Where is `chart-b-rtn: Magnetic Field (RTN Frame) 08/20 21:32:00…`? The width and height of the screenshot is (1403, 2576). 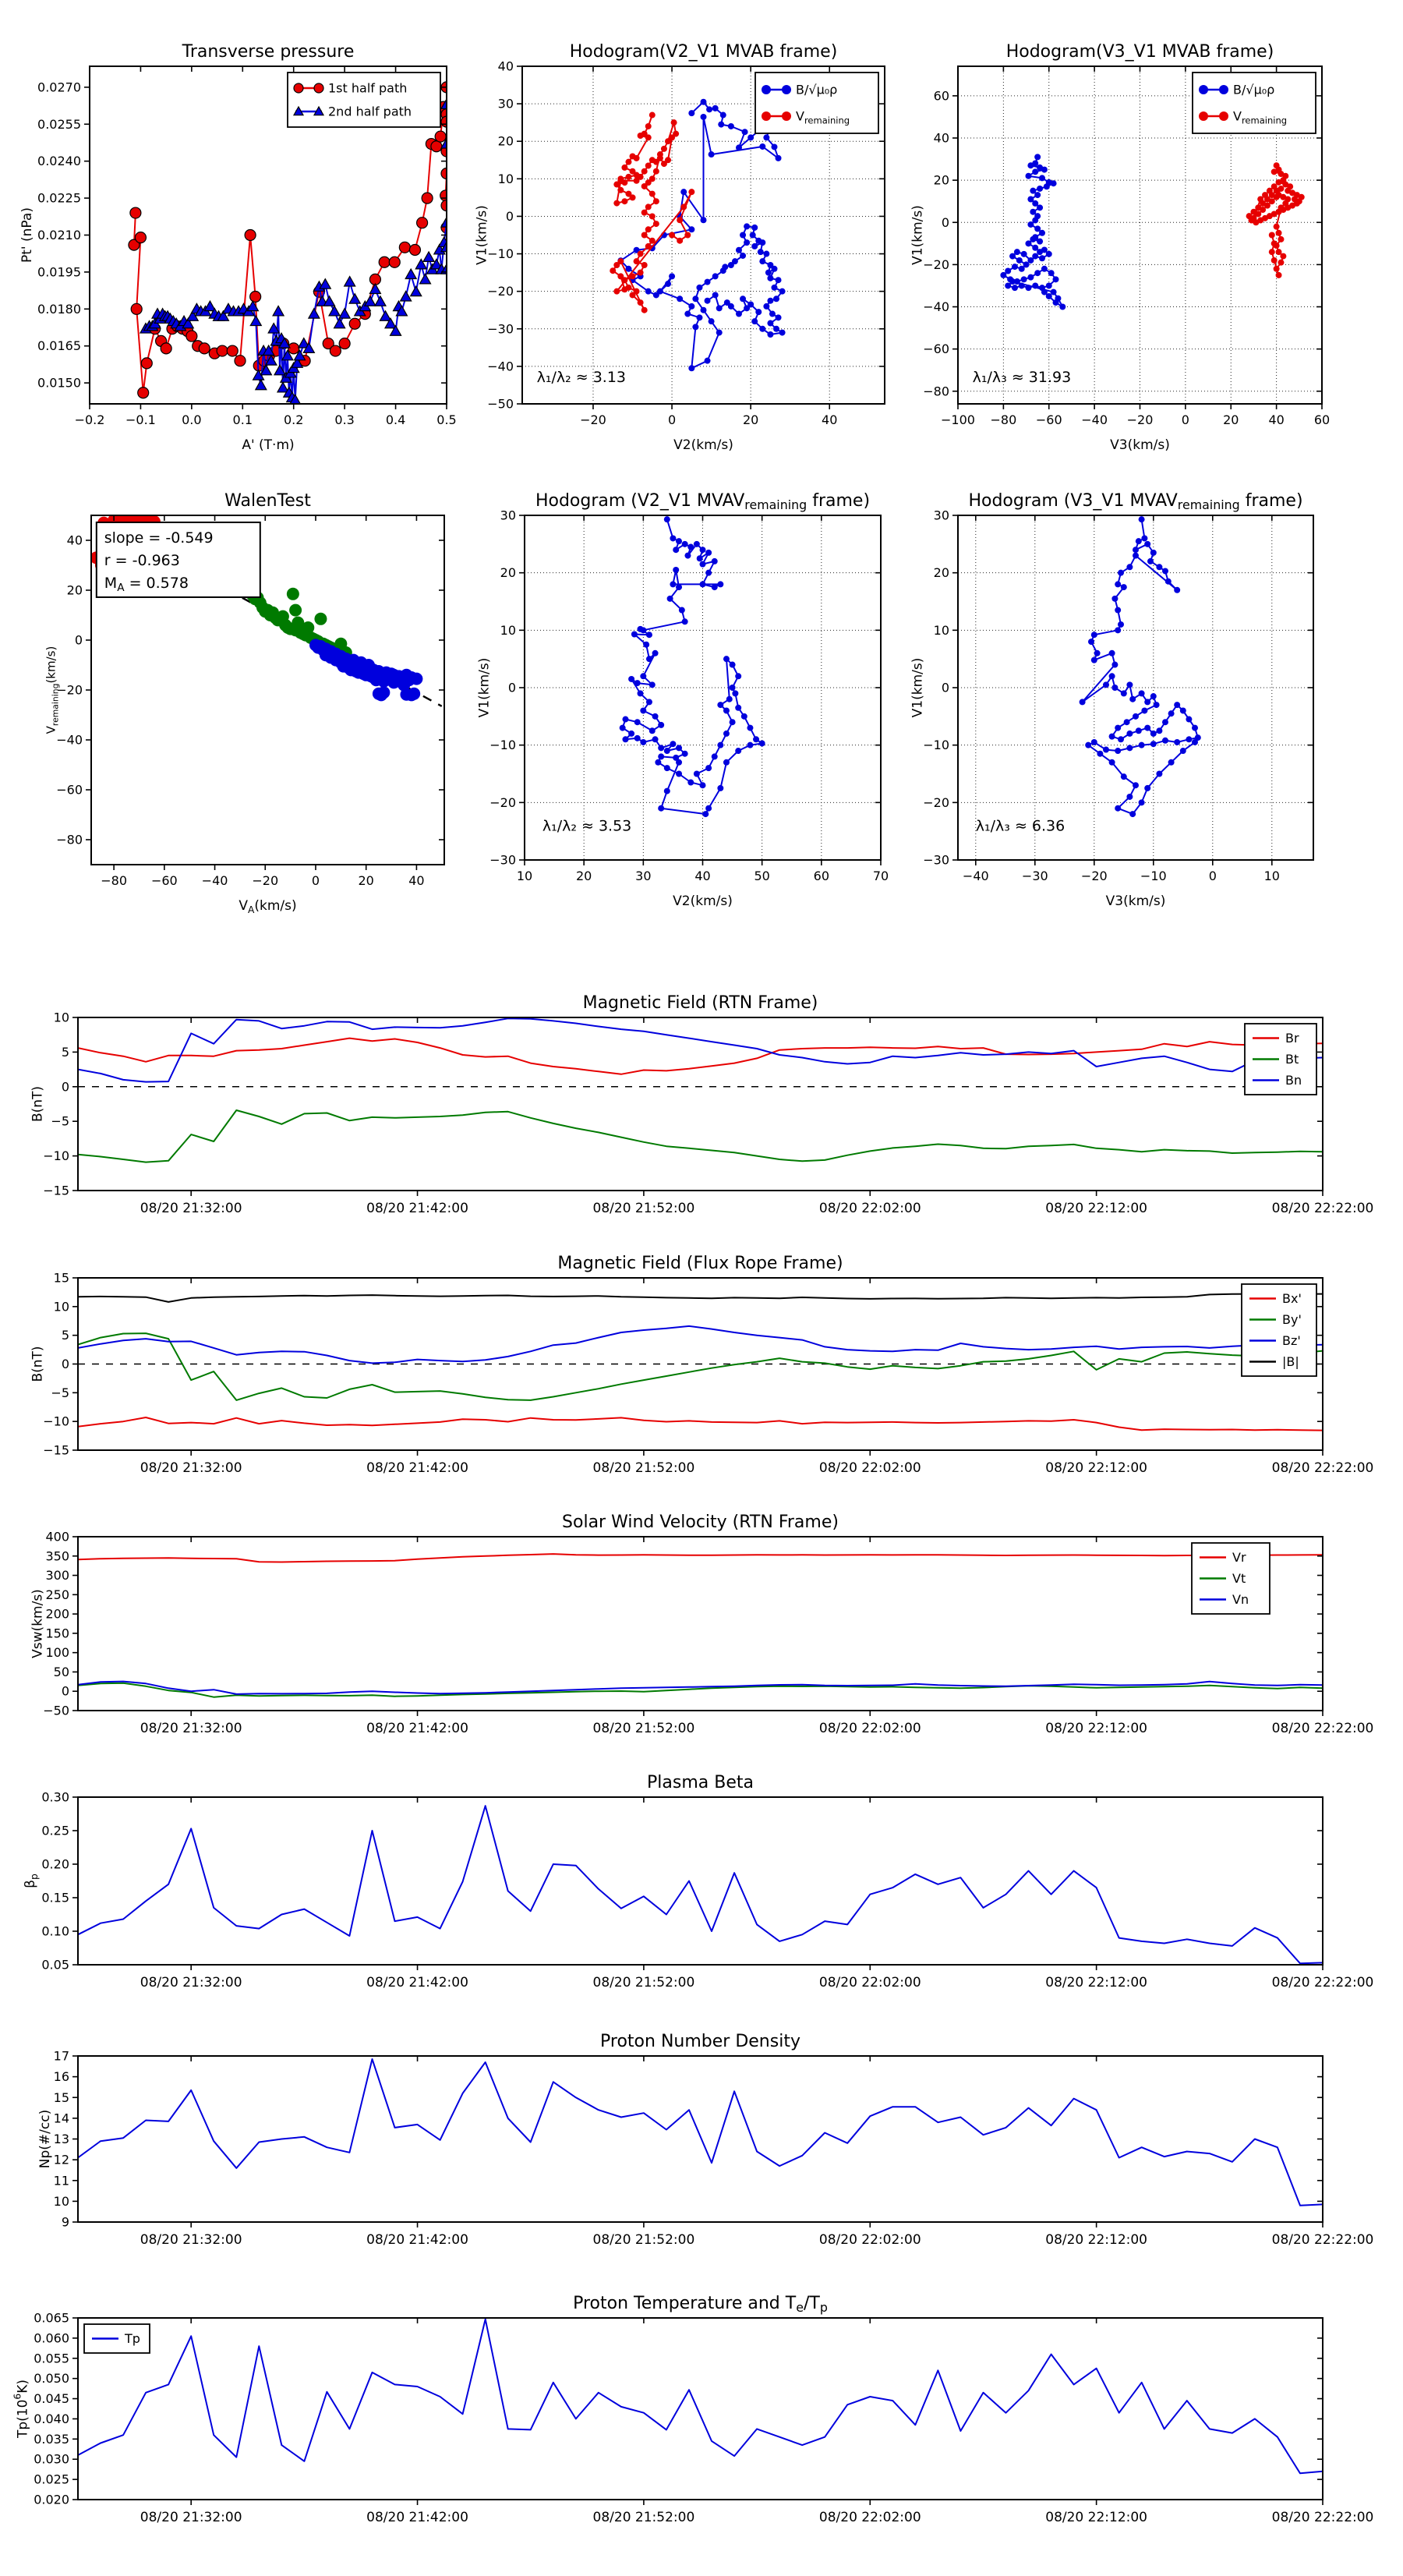 chart-b-rtn: Magnetic Field (RTN Frame) 08/20 21:32:00… is located at coordinates (702, 1104).